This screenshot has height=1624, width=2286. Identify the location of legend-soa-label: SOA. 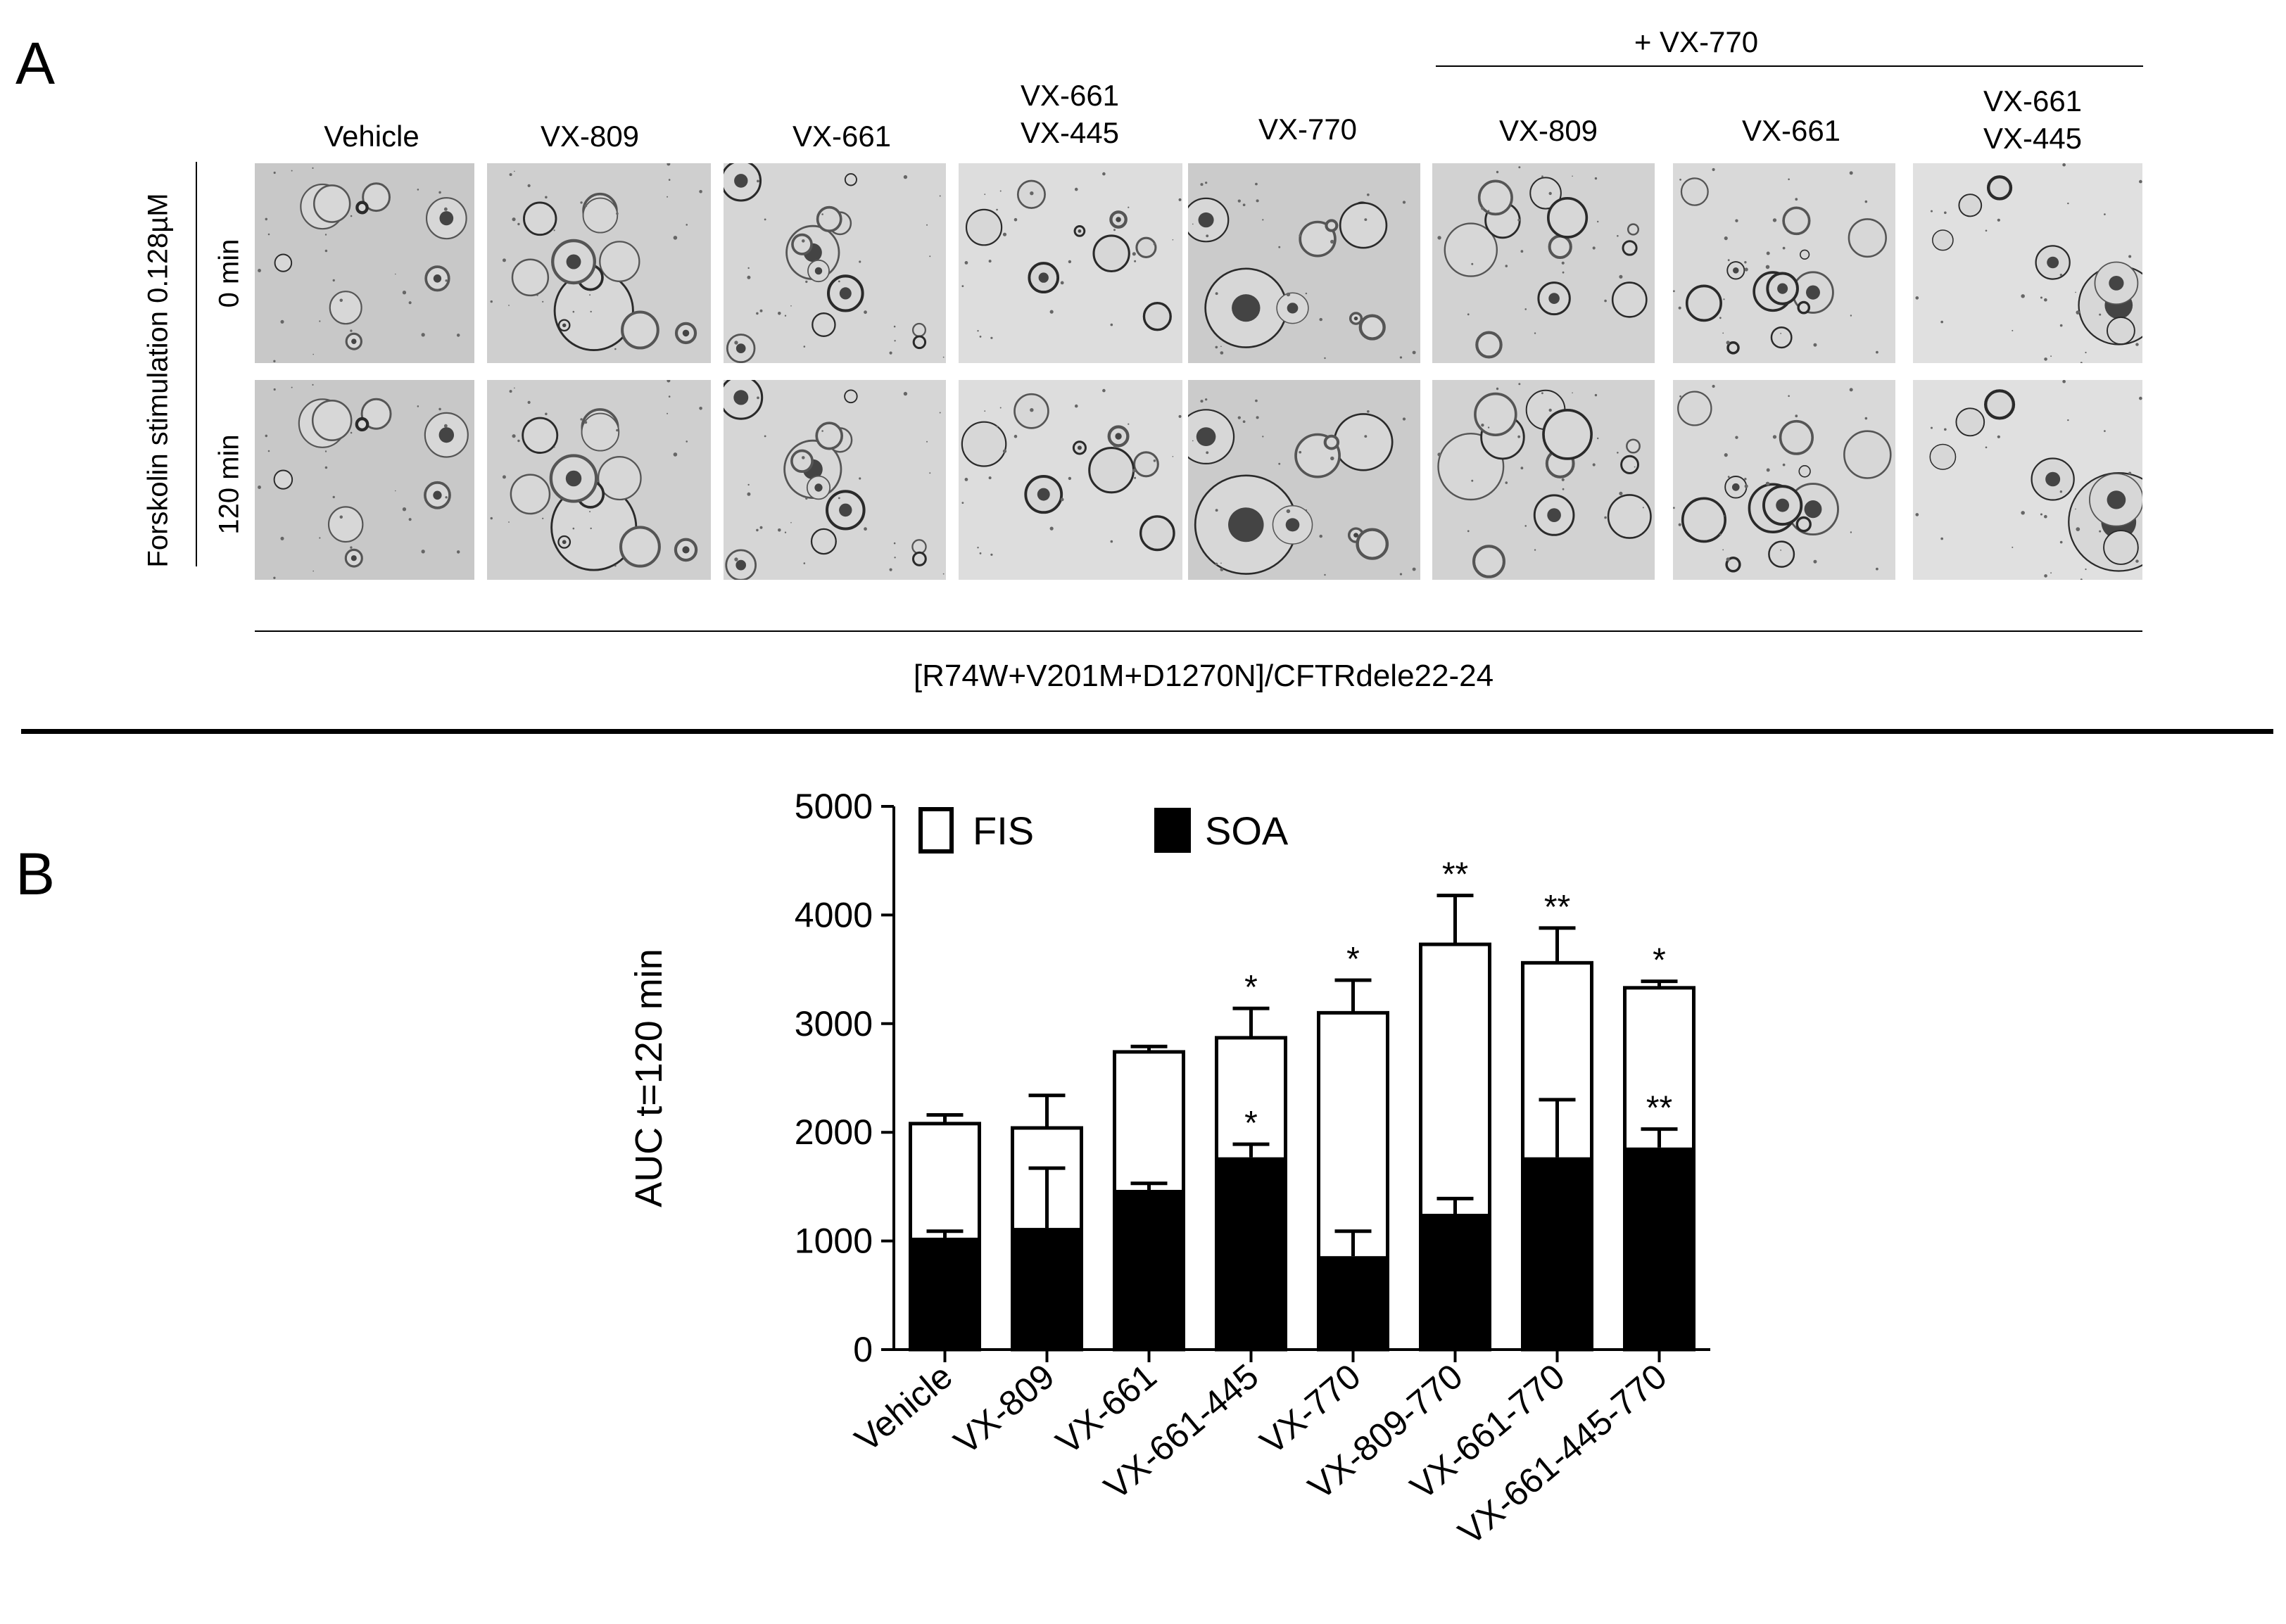
(1247, 830).